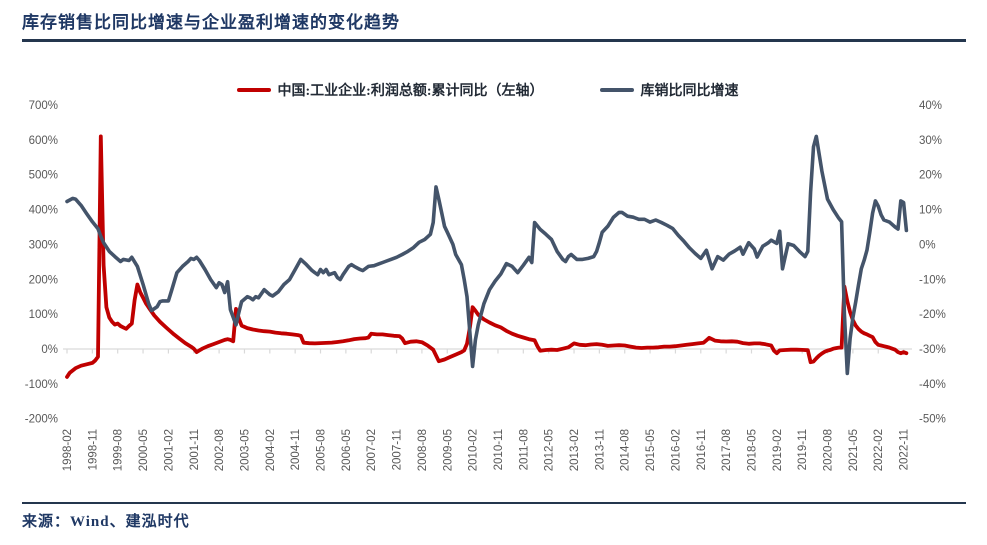 The width and height of the screenshot is (987, 545). I want to click on x-tick-label: 2012-05, so click(550, 450).